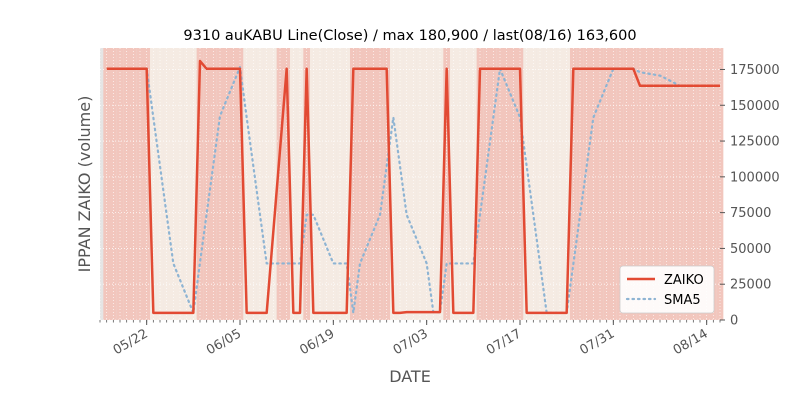 This screenshot has width=800, height=400. What do you see at coordinates (750, 213) in the screenshot?
I see `y-tick-label: 75000` at bounding box center [750, 213].